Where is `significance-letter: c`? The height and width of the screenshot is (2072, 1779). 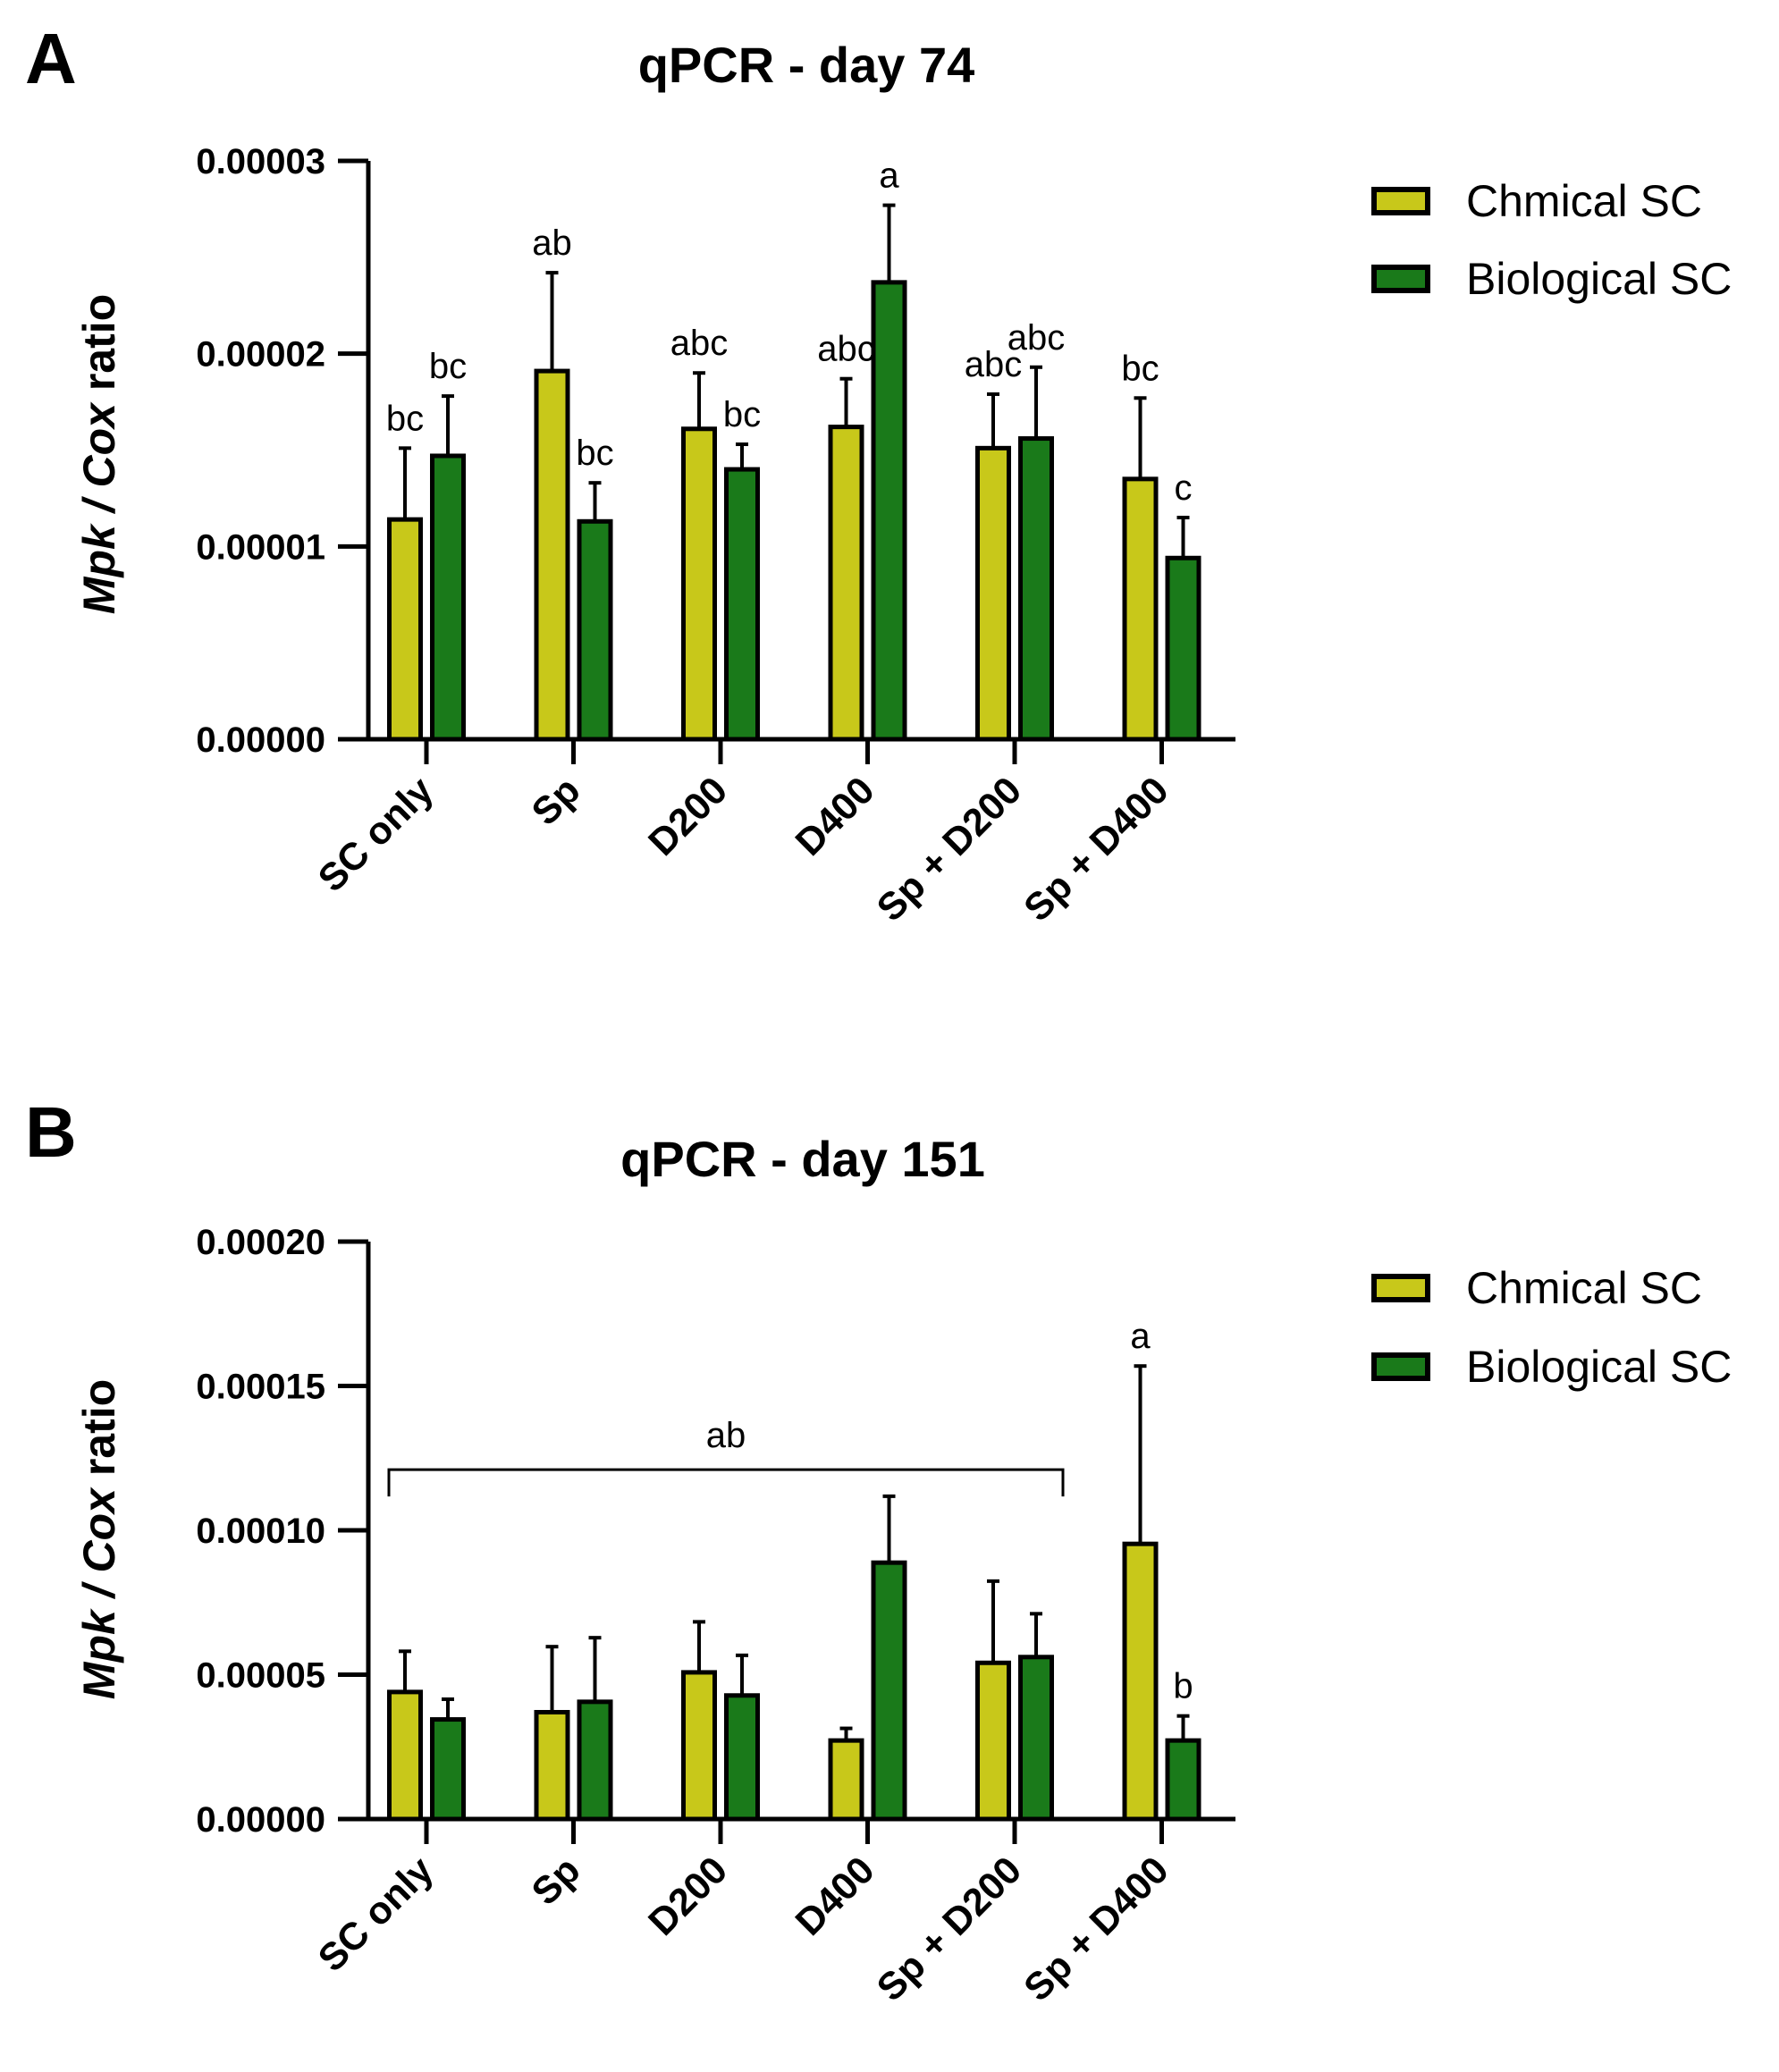
significance-letter: c is located at coordinates (1184, 488).